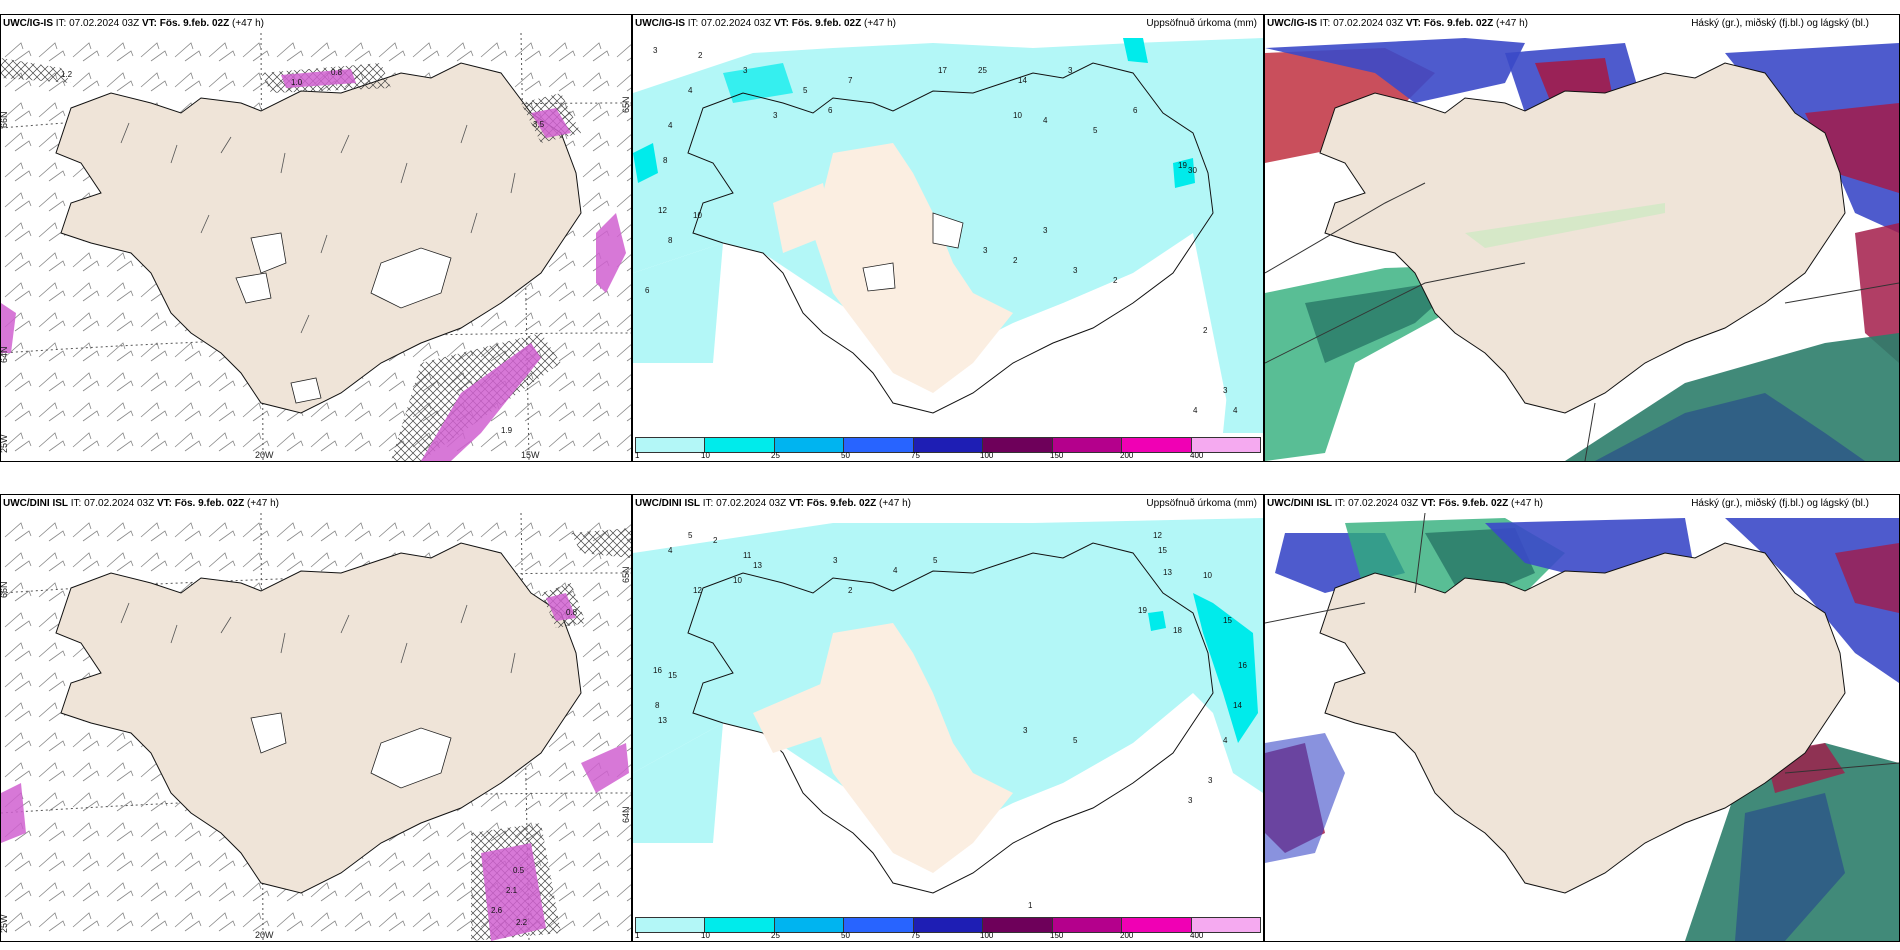  What do you see at coordinates (5, 354) in the screenshot?
I see `grid-label-lat: 64N` at bounding box center [5, 354].